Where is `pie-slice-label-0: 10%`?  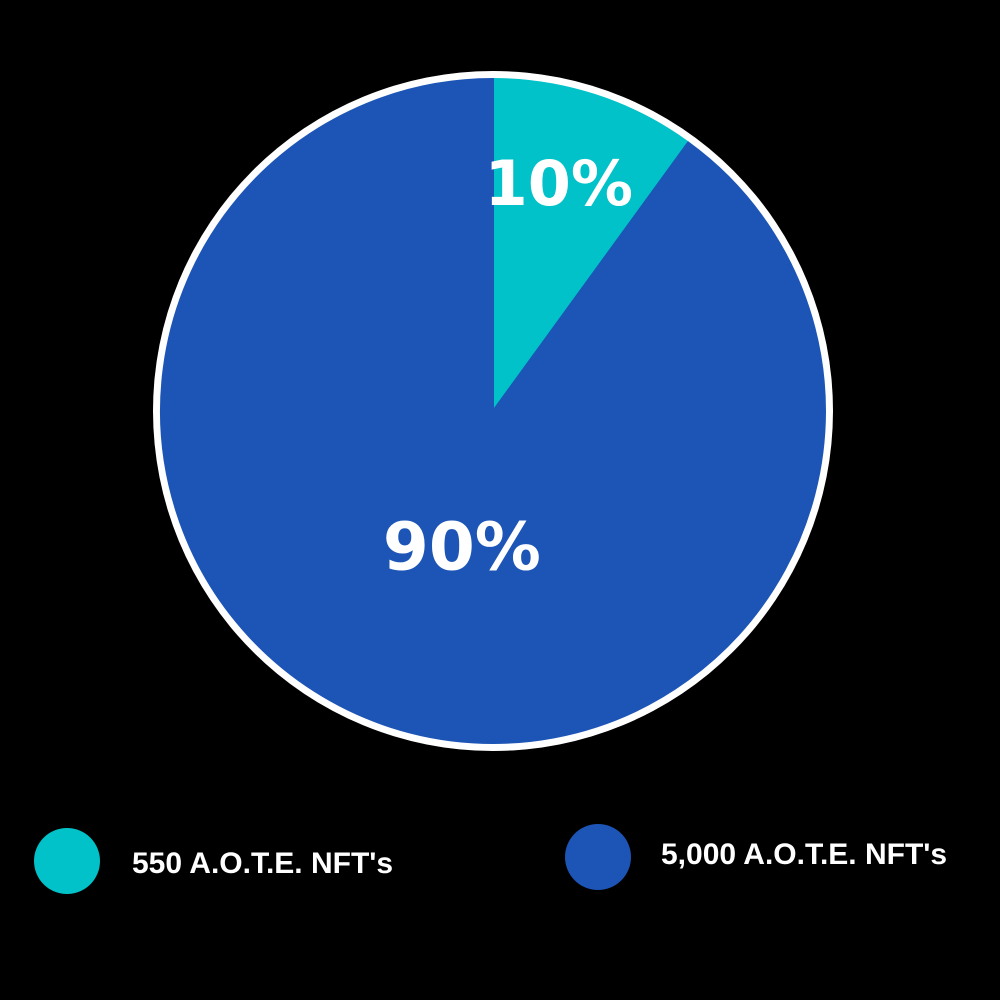
pie-slice-label-0: 10% is located at coordinates (559, 183).